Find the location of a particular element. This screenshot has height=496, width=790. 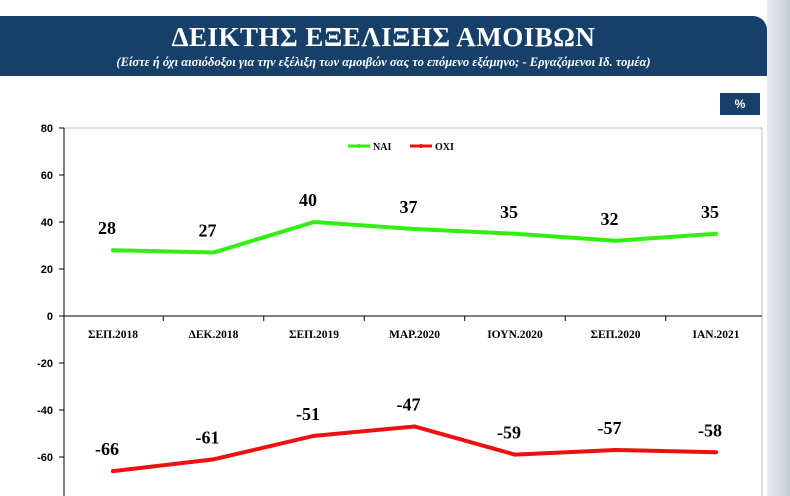

data-label-yes: 40 is located at coordinates (308, 200).